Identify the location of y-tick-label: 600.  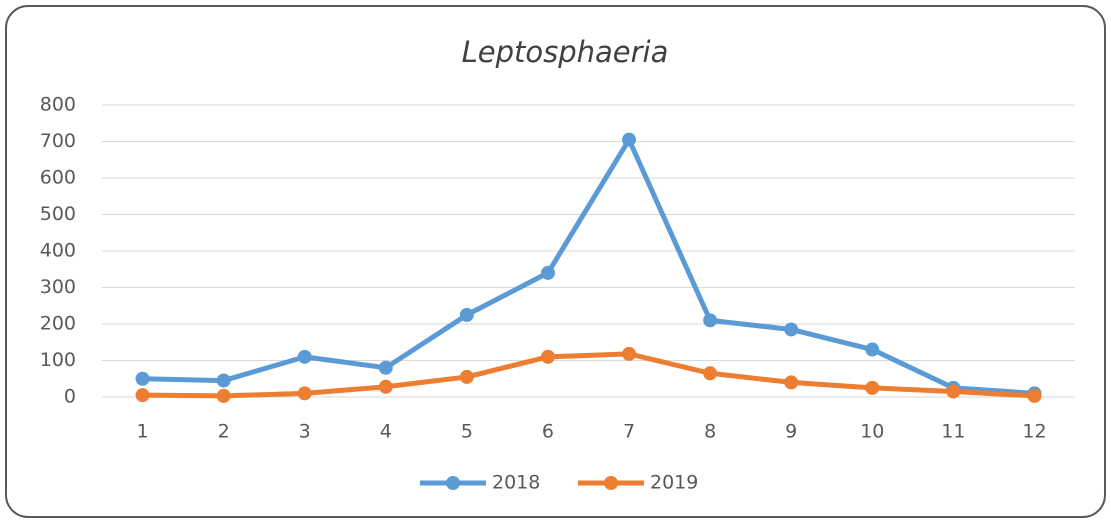
(58, 178).